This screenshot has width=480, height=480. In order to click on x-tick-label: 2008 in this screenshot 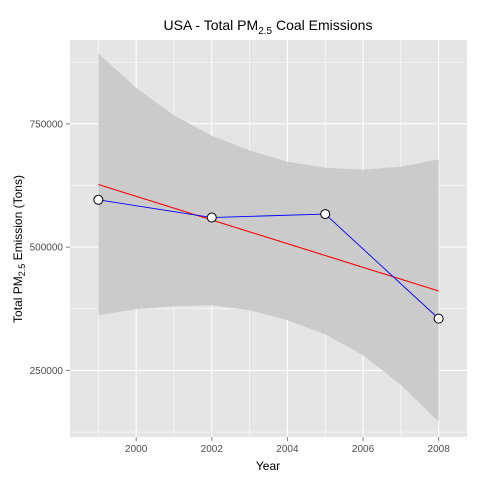, I will do `click(439, 449)`.